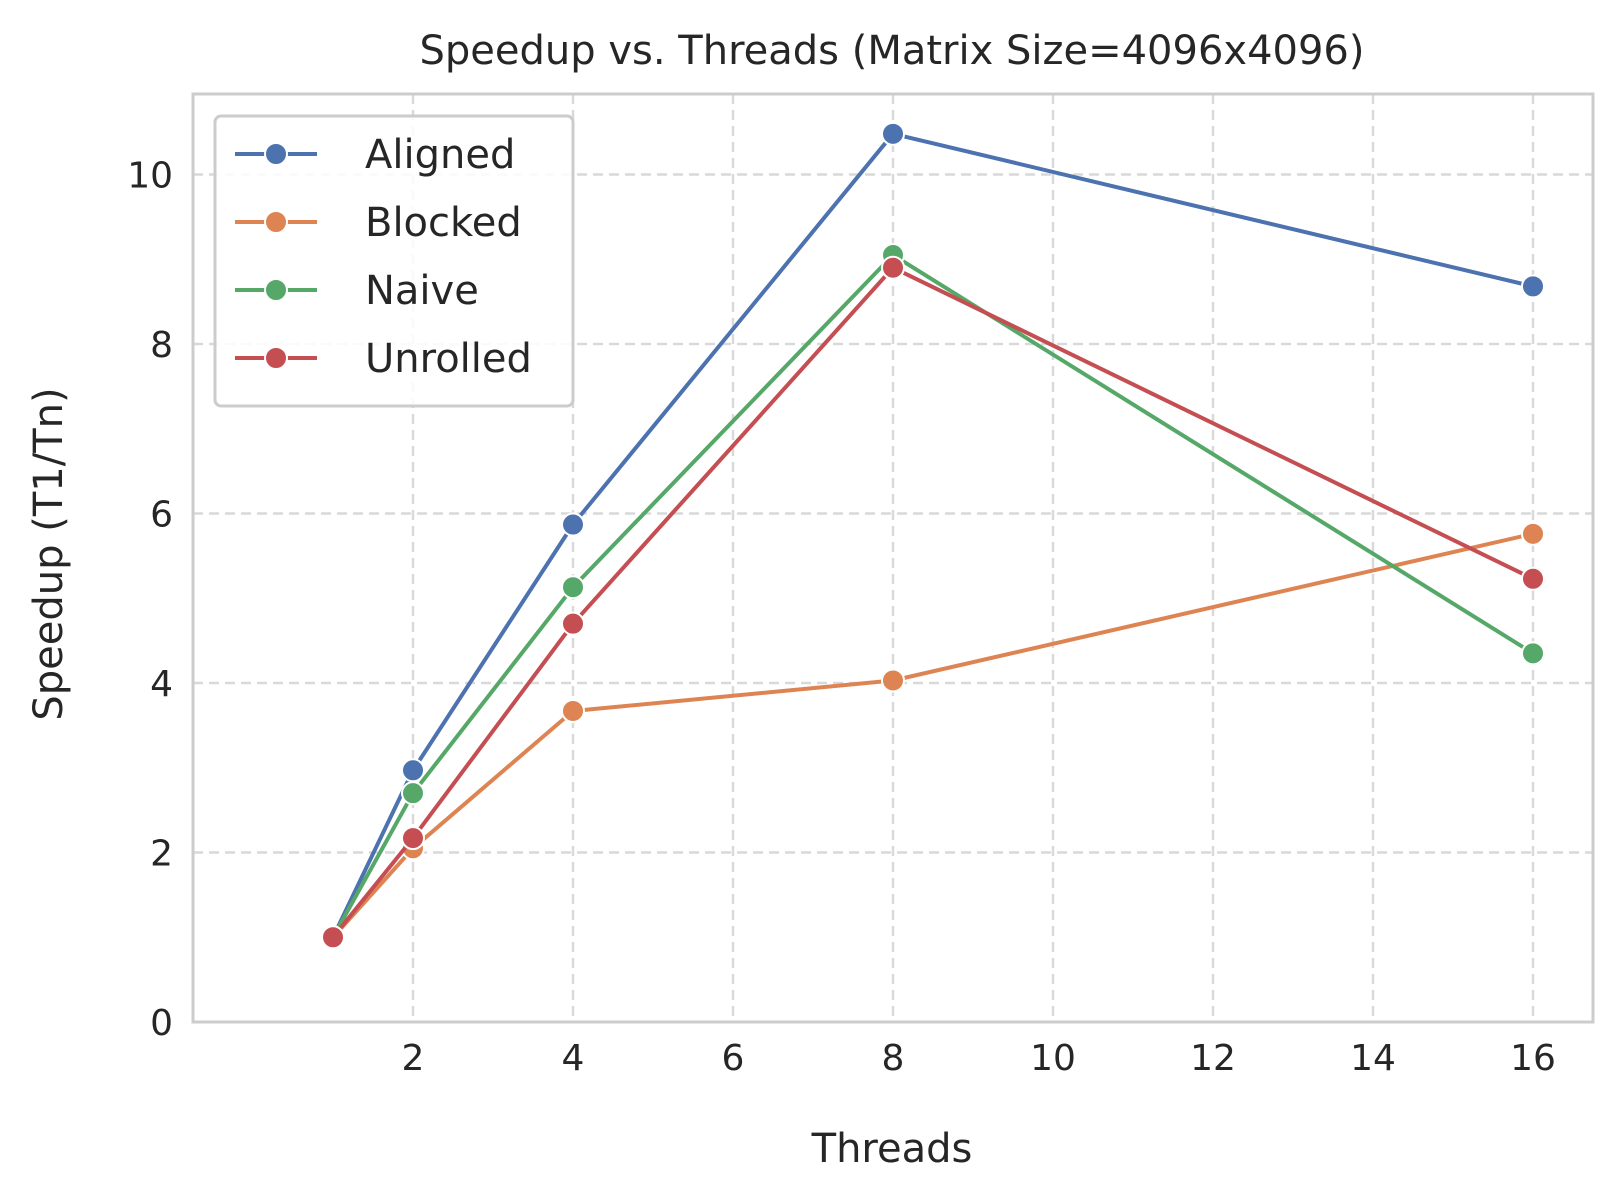 This screenshot has height=1201, width=1617. What do you see at coordinates (448, 359) in the screenshot?
I see `legend-label: Unrolled` at bounding box center [448, 359].